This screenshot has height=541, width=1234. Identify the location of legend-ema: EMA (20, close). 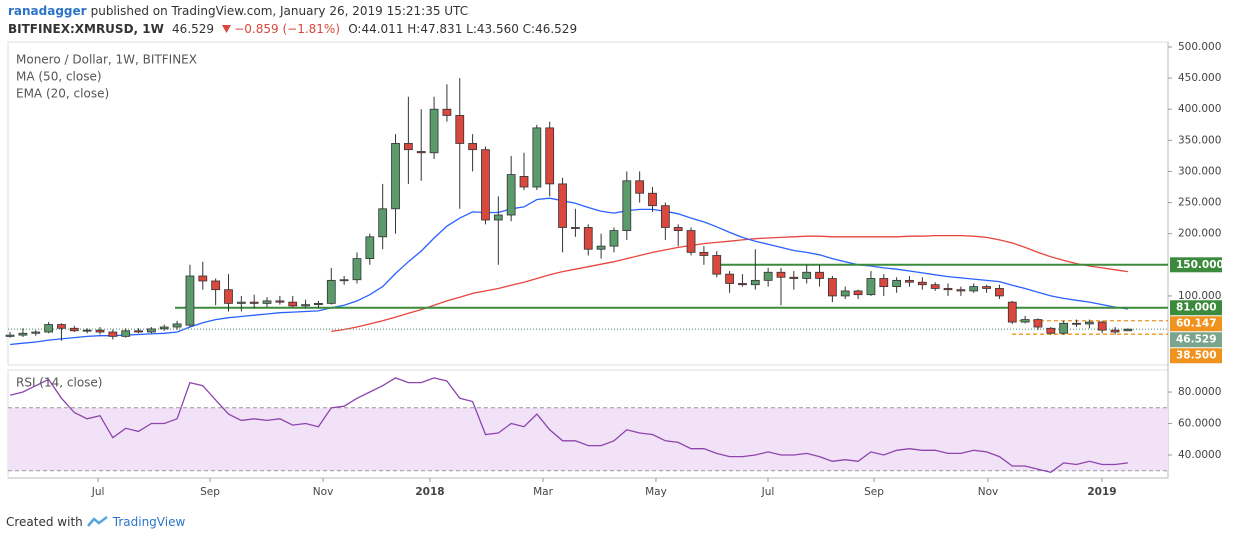
(62, 94).